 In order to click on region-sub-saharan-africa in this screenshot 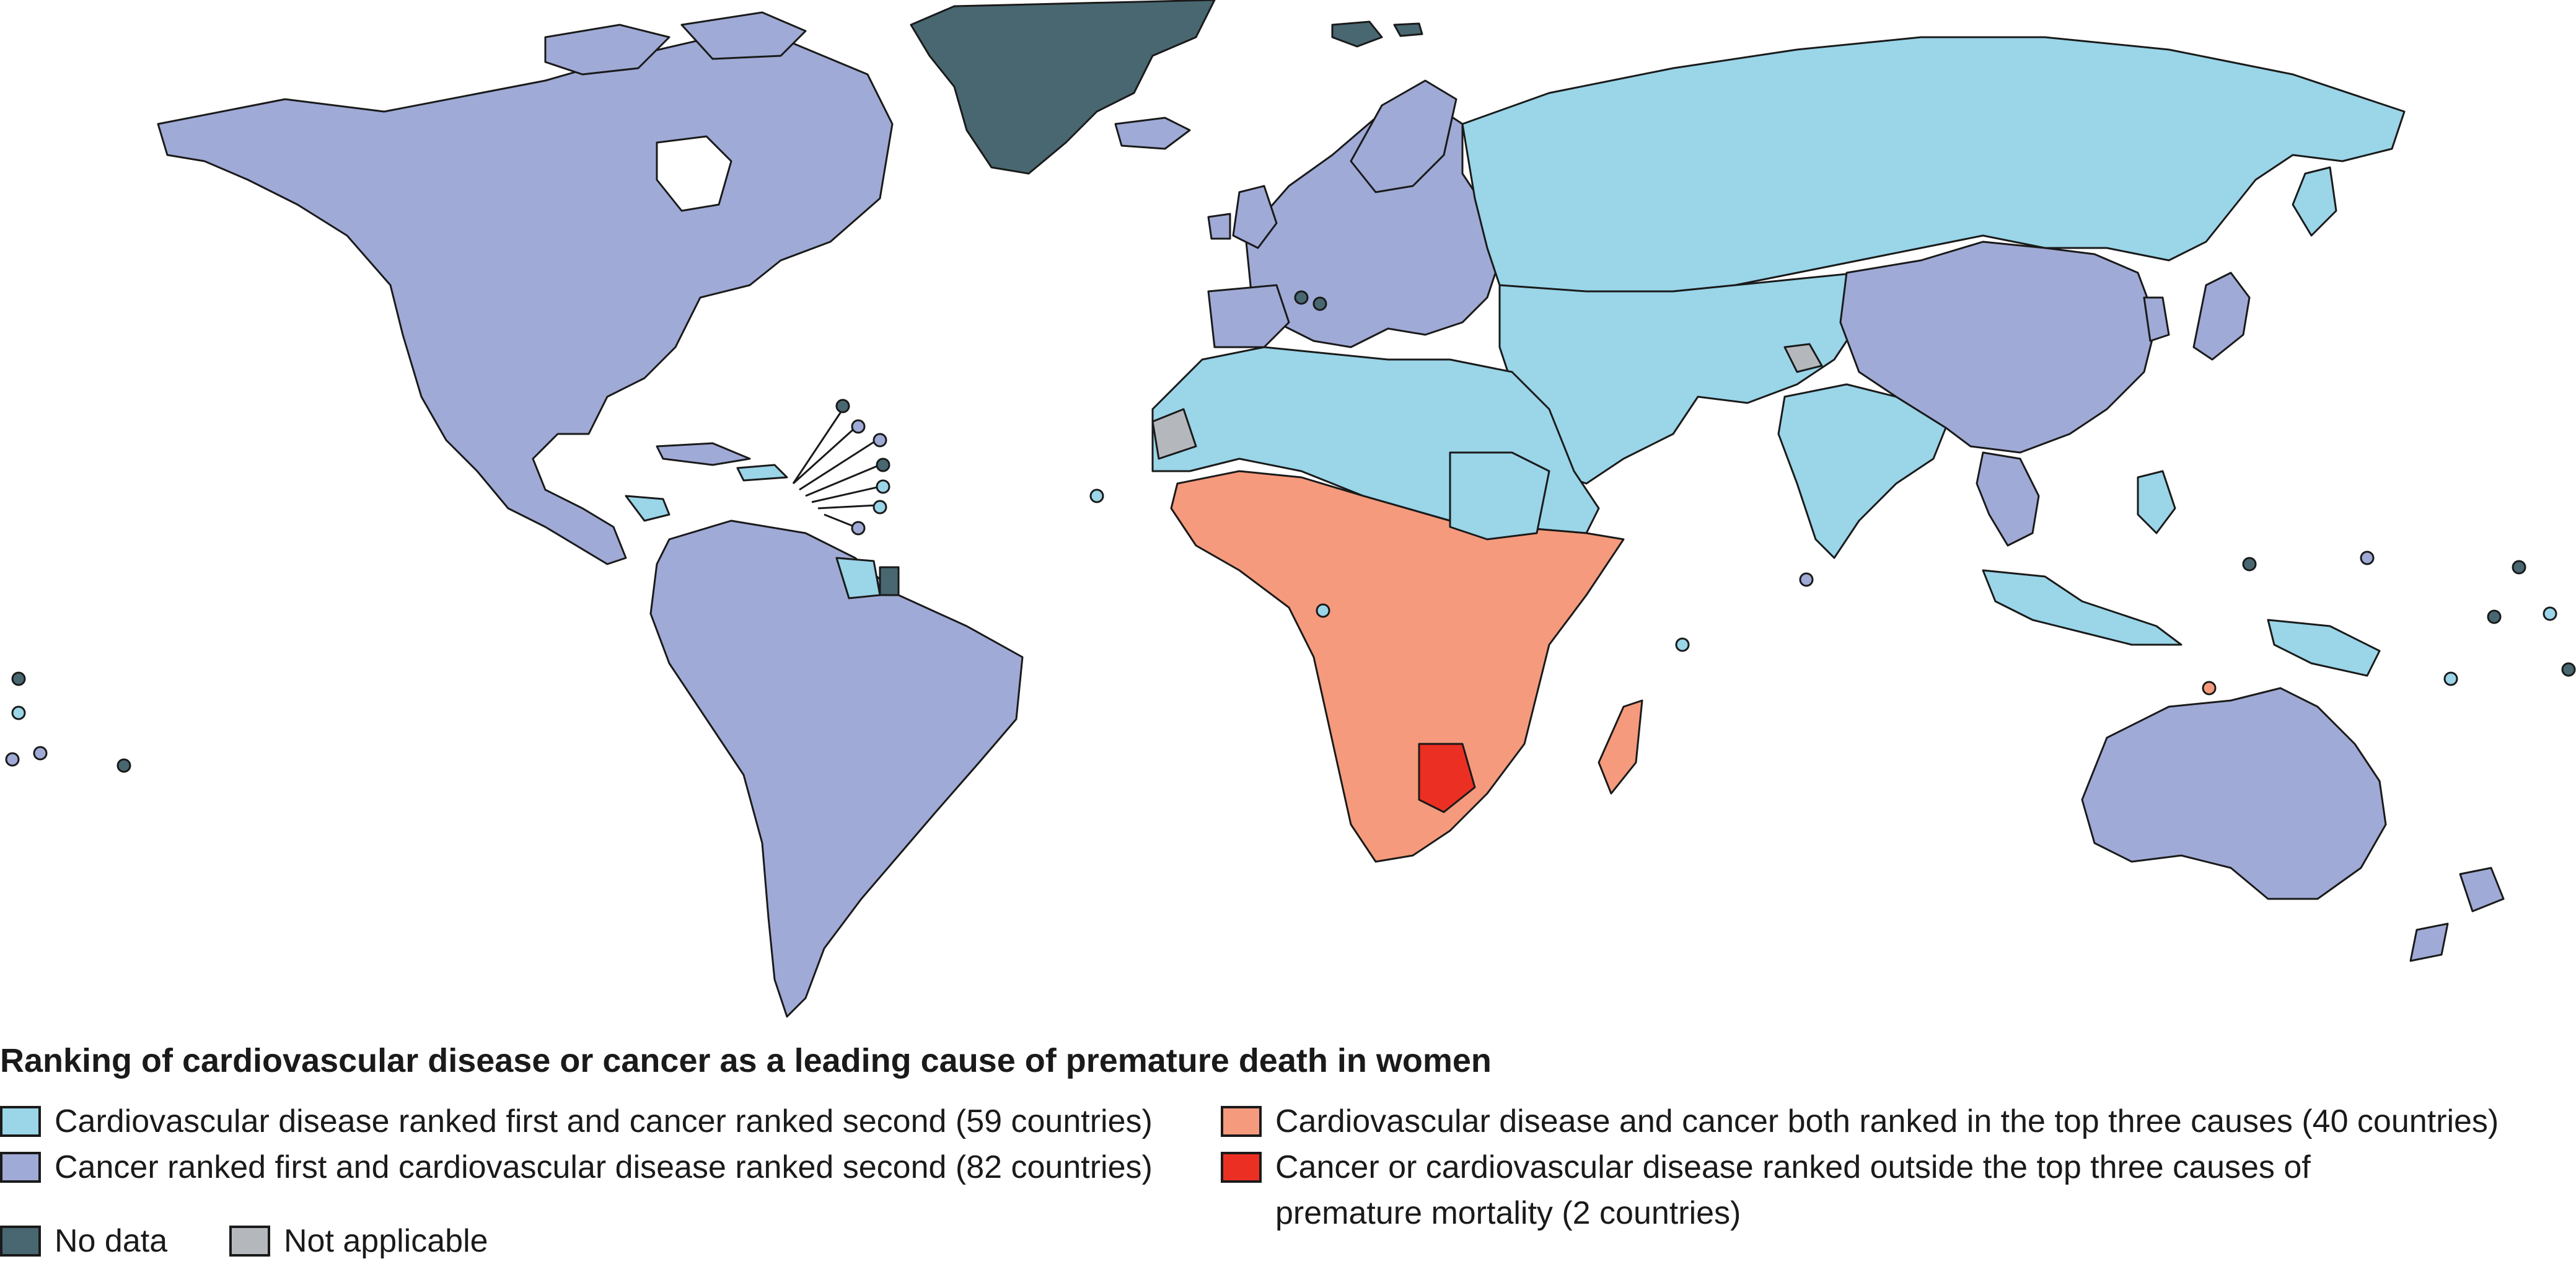, I will do `click(1398, 666)`.